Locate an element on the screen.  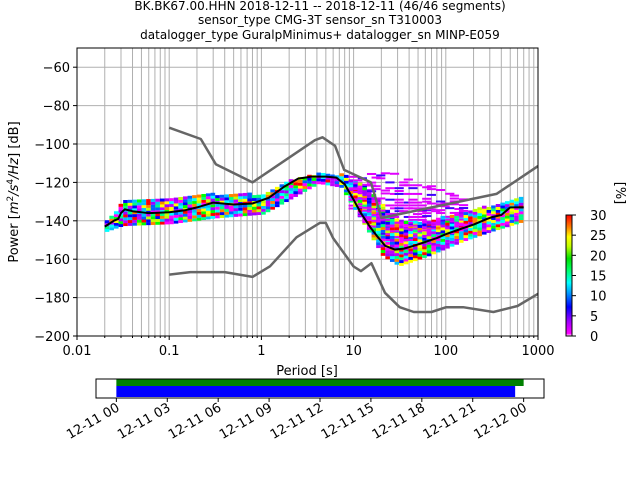
y-tick-label: −120 is located at coordinates (52, 183).